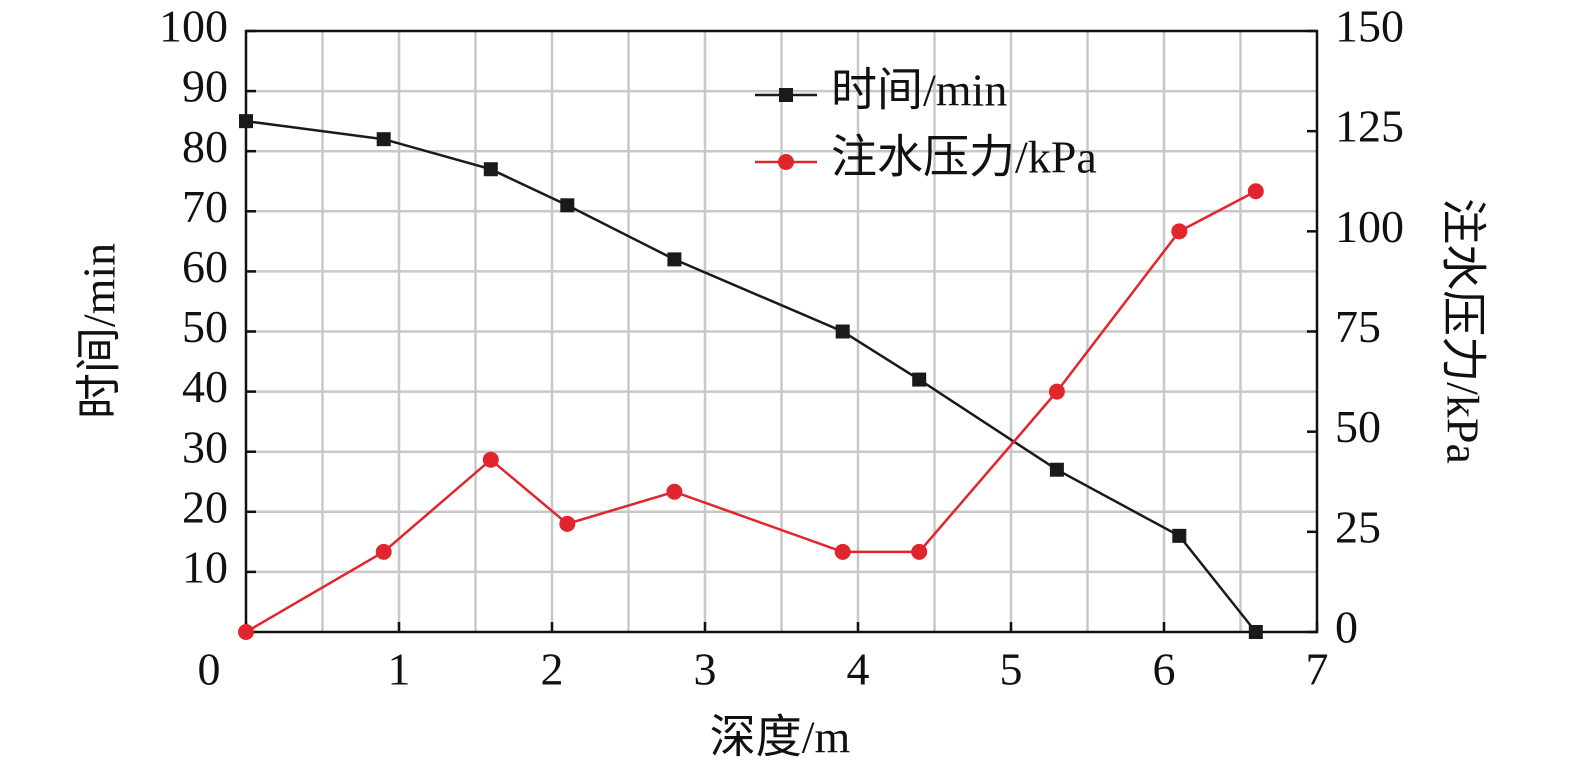 The width and height of the screenshot is (1575, 781). Describe the element at coordinates (919, 90) in the screenshot. I see `legend-label: 时间/min` at that location.